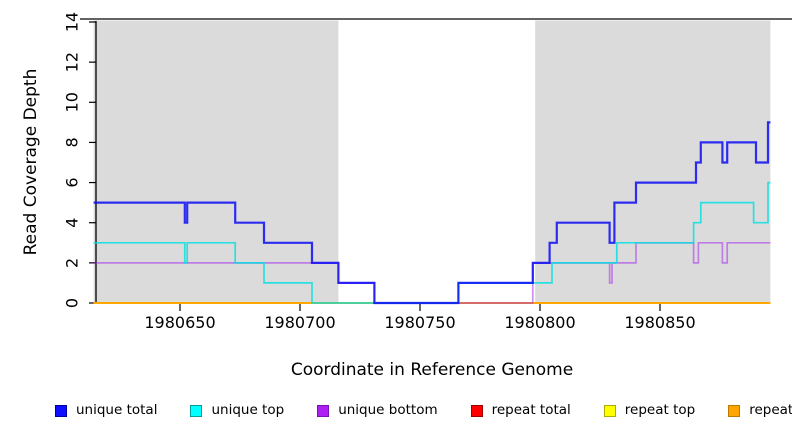 This screenshot has height=432, width=792. What do you see at coordinates (72, 303) in the screenshot?
I see `y-tick-label: 0` at bounding box center [72, 303].